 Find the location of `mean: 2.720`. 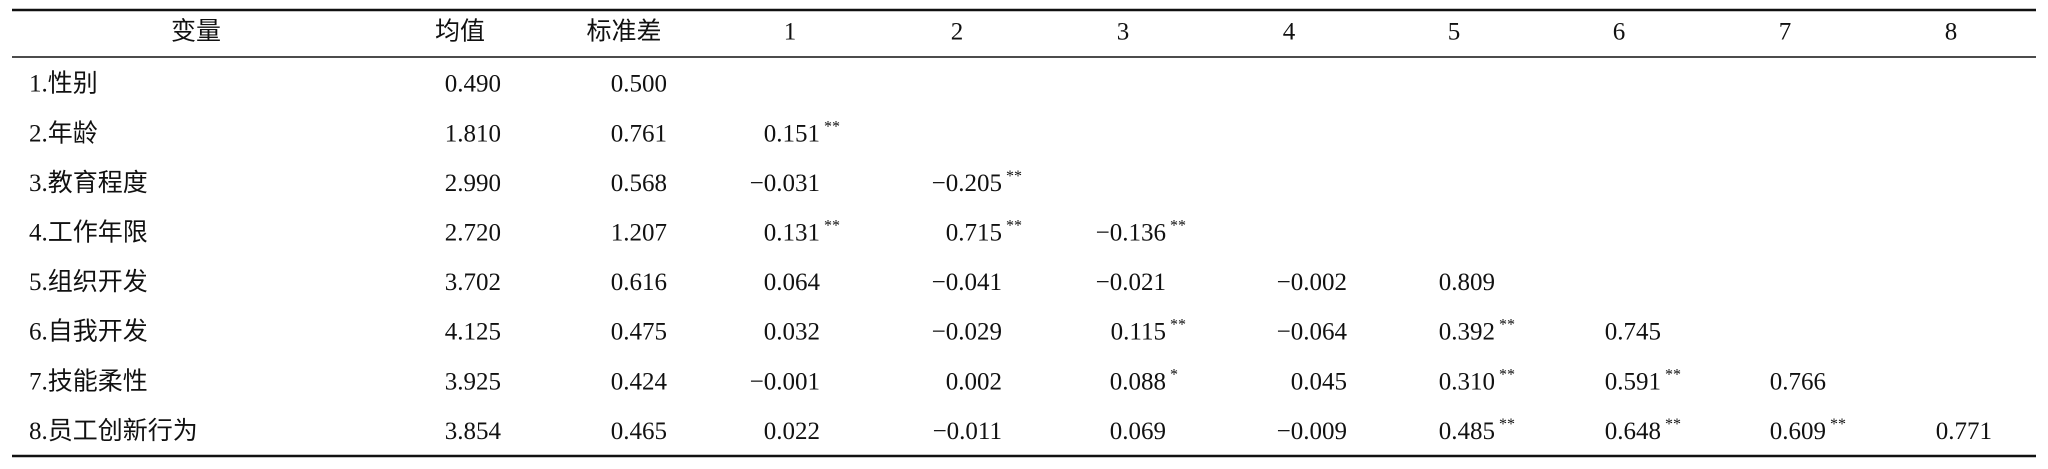

mean: 2.720 is located at coordinates (473, 233).